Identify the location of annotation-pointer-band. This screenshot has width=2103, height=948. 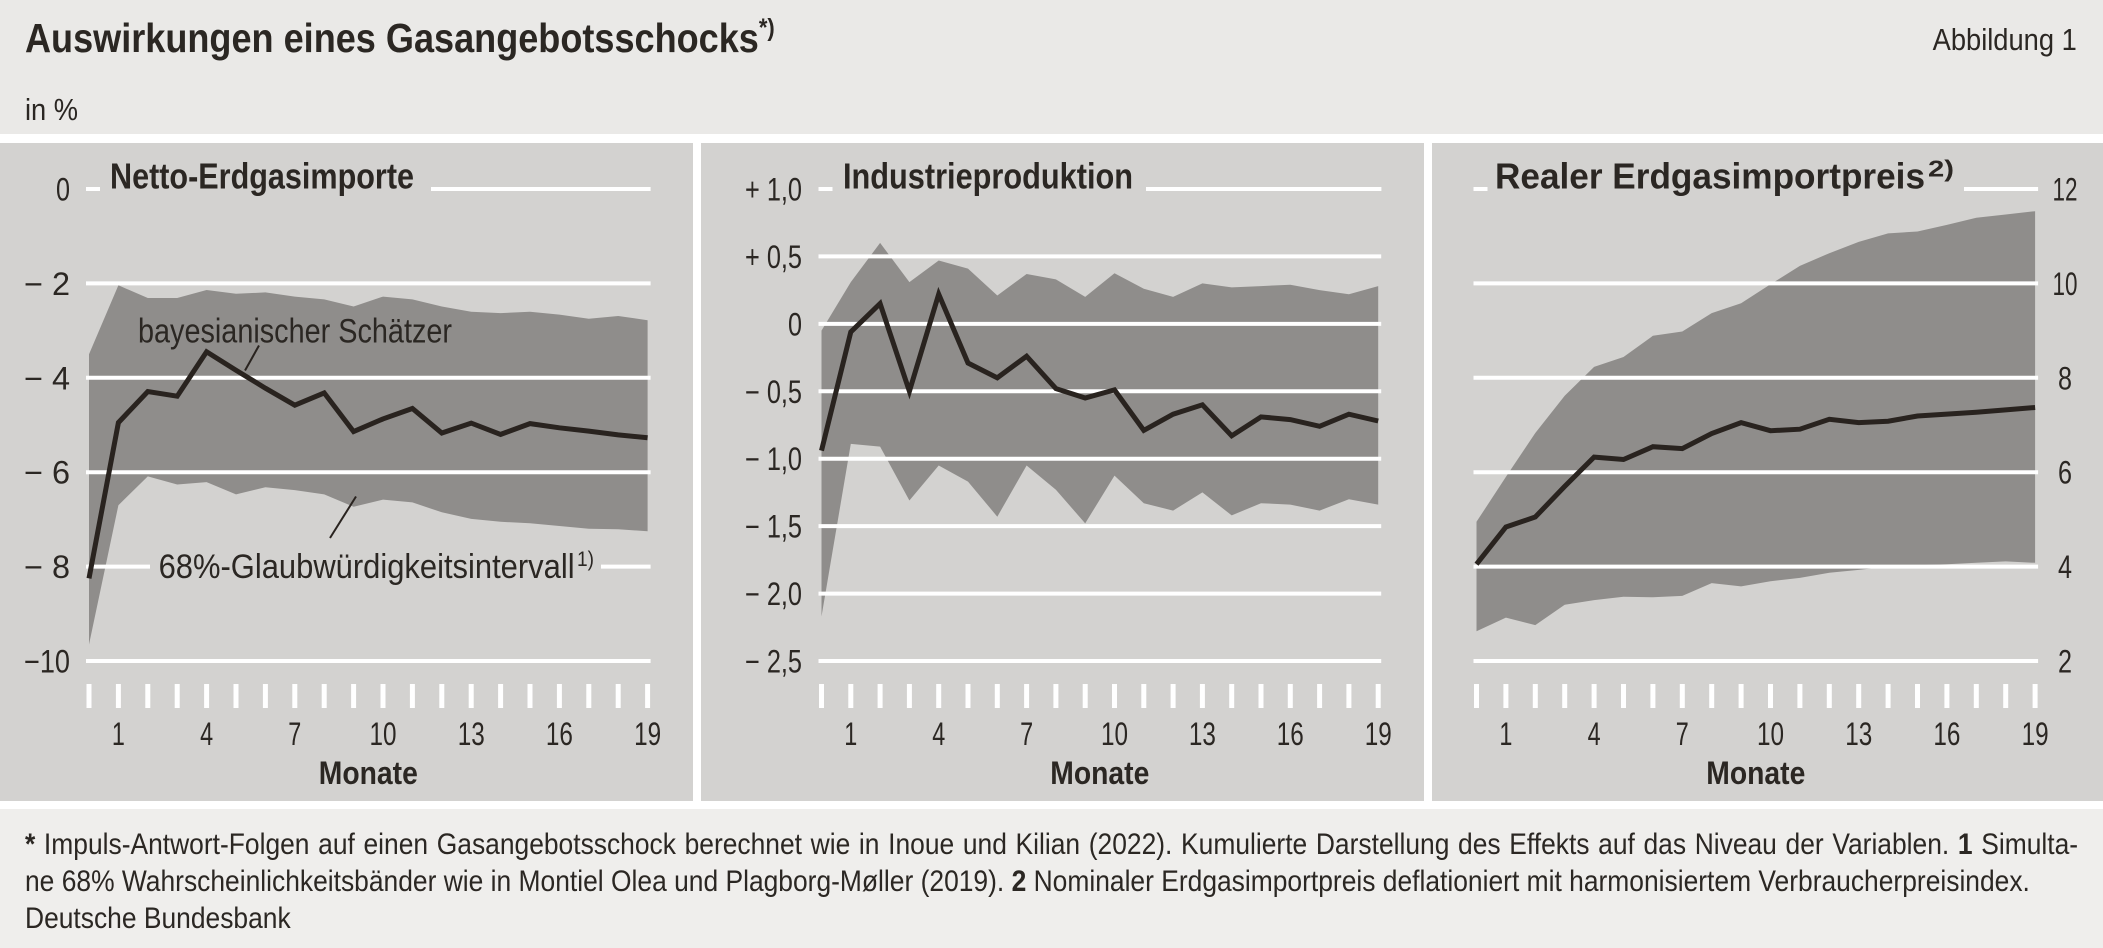
(343, 517).